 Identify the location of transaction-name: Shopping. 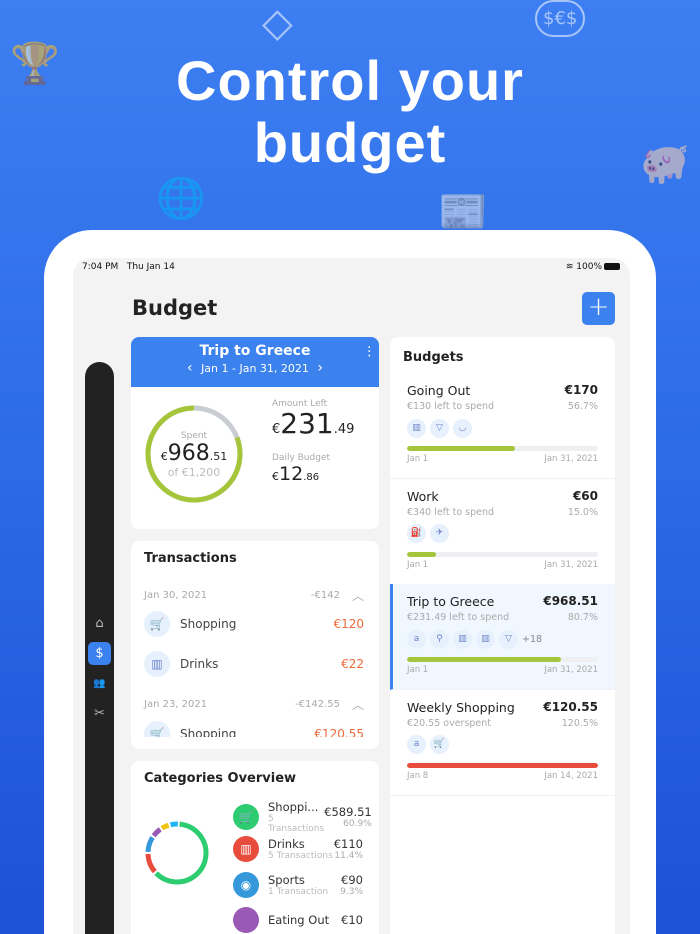
(208, 624).